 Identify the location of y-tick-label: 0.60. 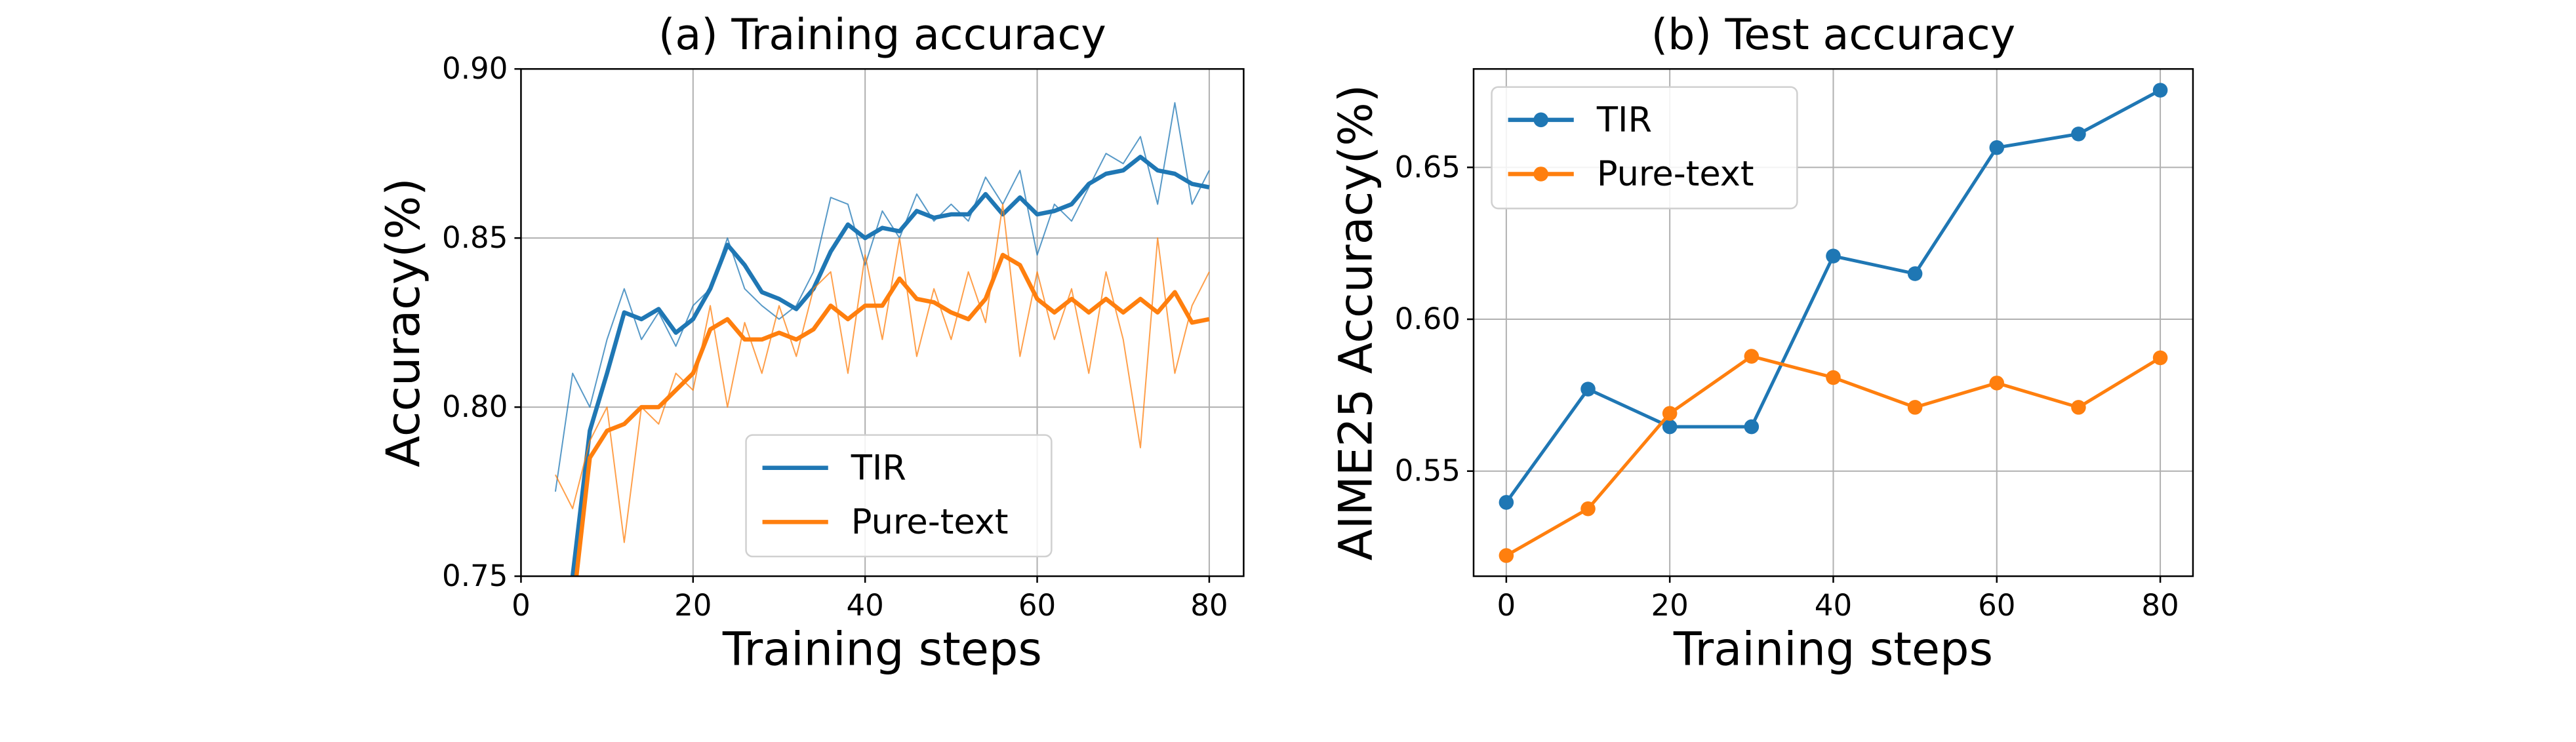
(1427, 319).